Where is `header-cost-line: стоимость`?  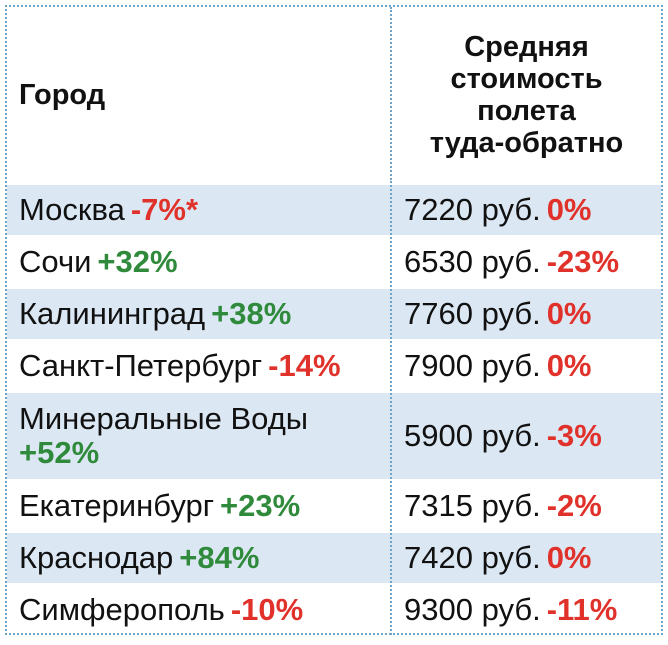
header-cost-line: стоимость is located at coordinates (526, 79).